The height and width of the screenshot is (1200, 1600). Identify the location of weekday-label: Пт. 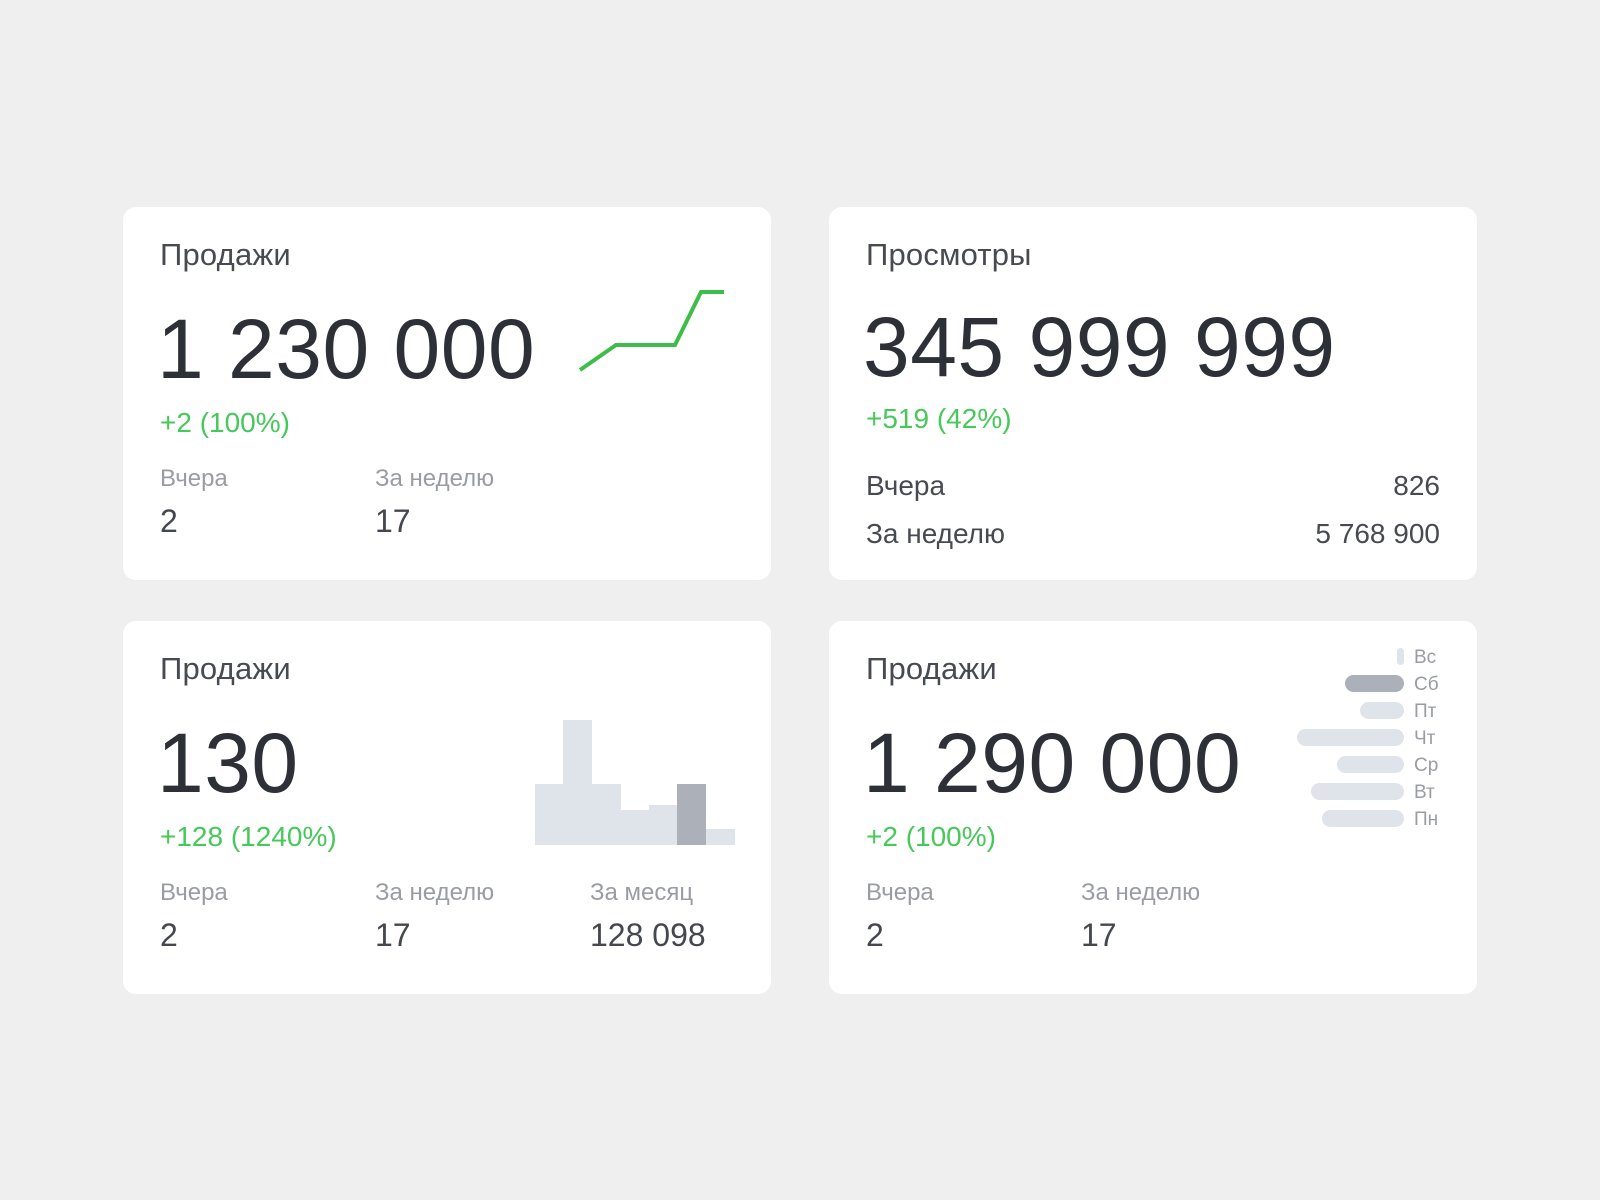
(1425, 711).